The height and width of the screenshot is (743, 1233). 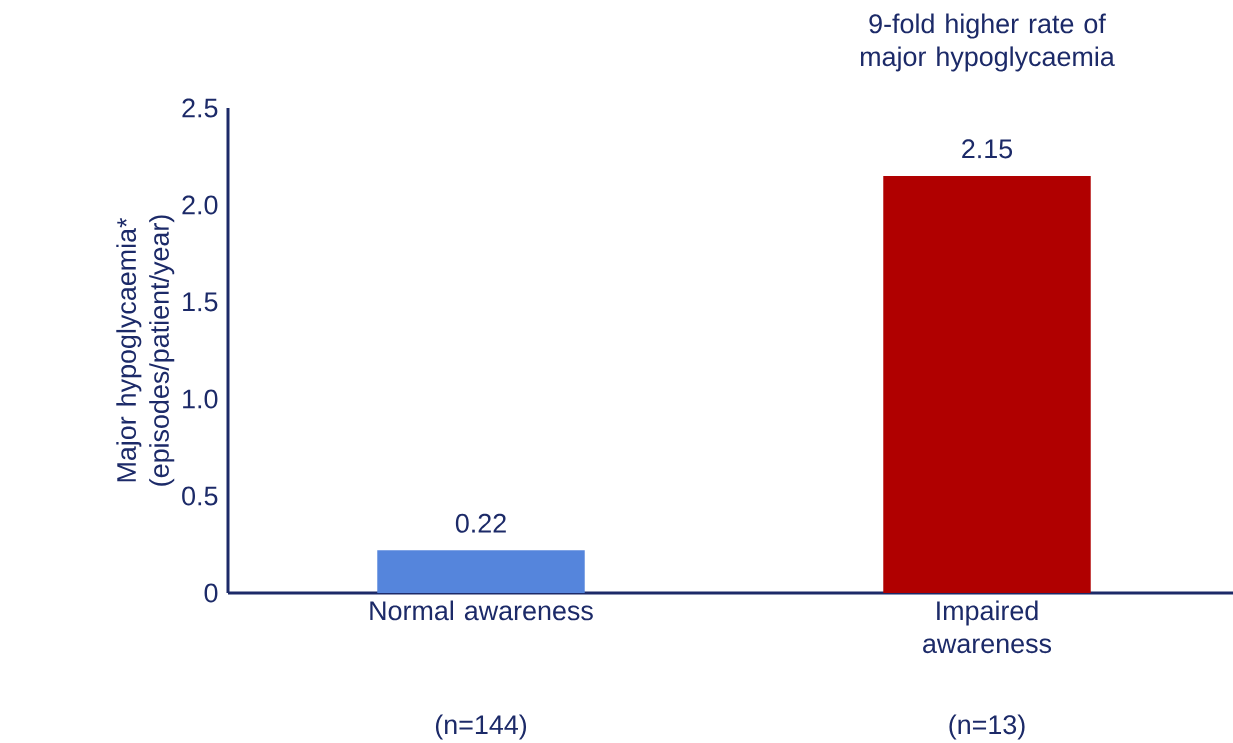 I want to click on text: (n=13), so click(x=987, y=727).